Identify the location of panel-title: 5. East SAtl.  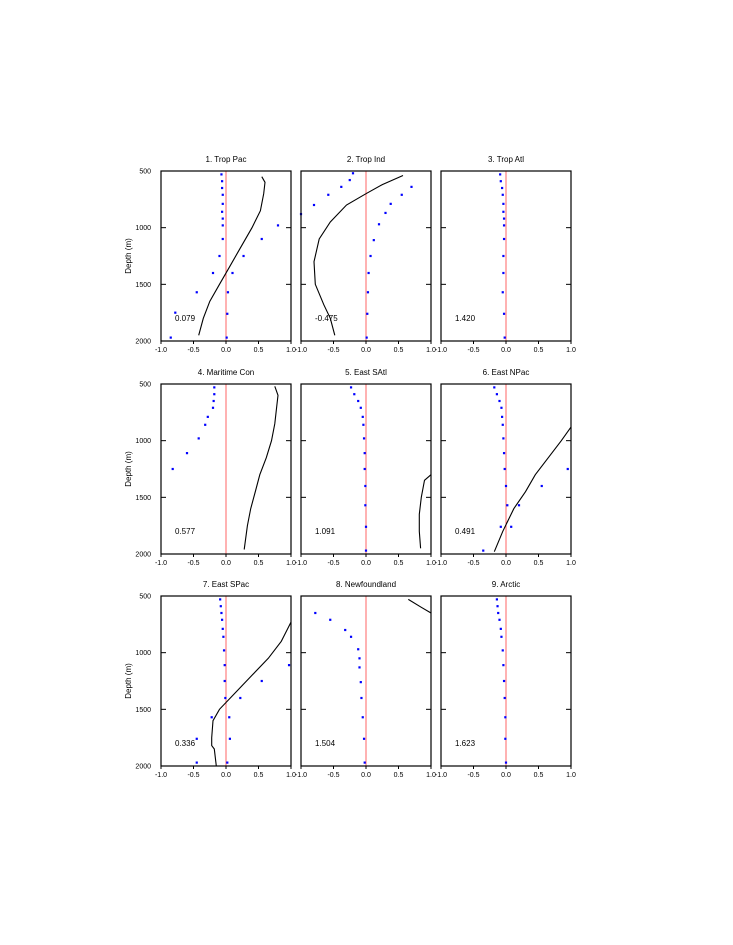
(366, 372).